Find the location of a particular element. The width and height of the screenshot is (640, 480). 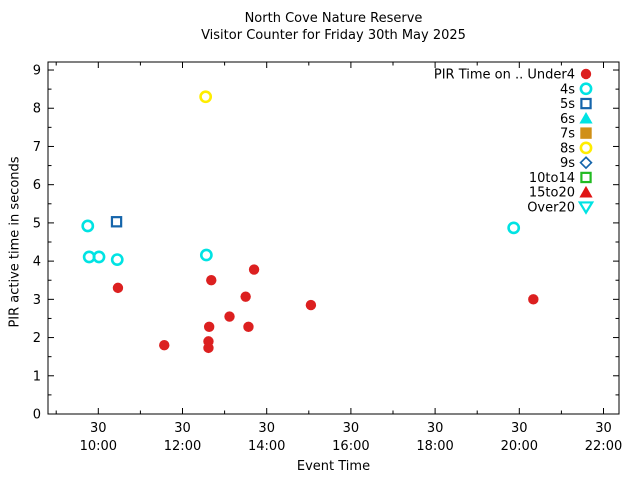

legend-marker-9s is located at coordinates (586, 163).